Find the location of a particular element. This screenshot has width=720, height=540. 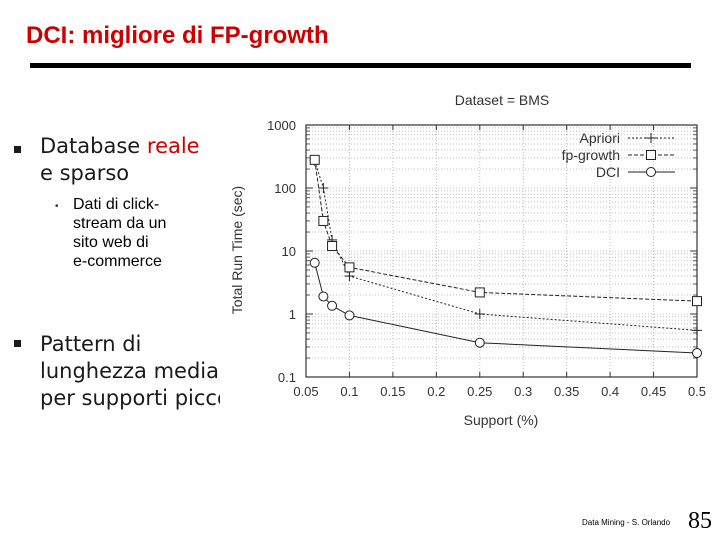

x-tick-label: 0.3 is located at coordinates (523, 391).